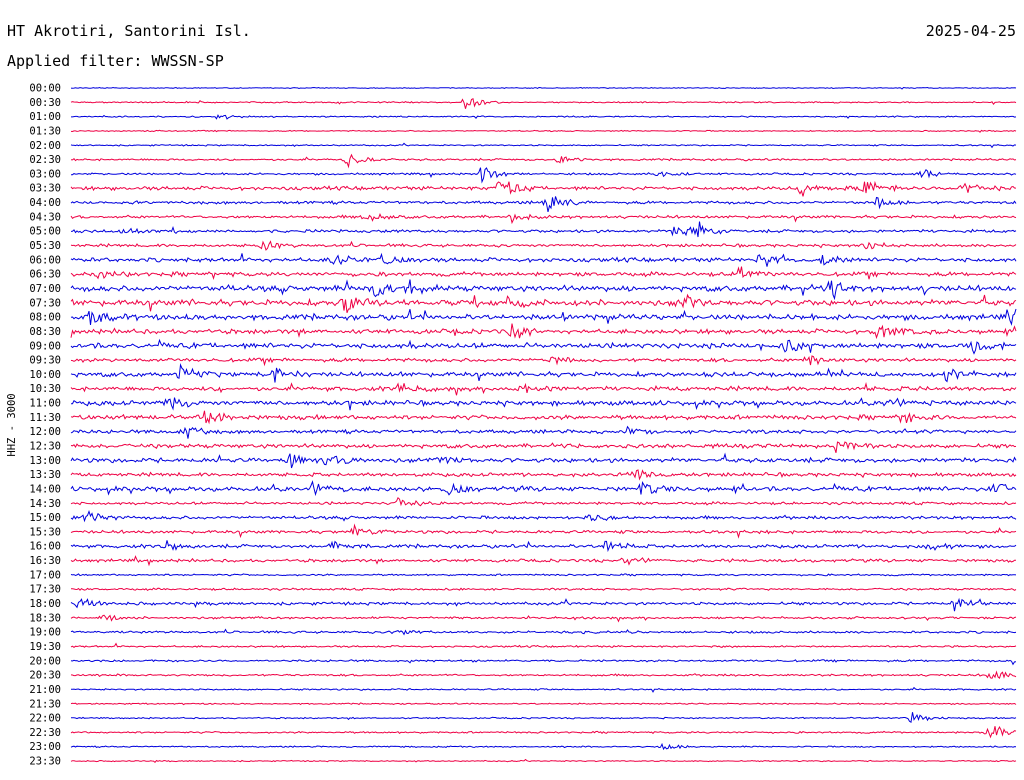 Image resolution: width=1024 pixels, height=780 pixels. Describe the element at coordinates (45, 174) in the screenshot. I see `time-label-0300: 03:00` at that location.